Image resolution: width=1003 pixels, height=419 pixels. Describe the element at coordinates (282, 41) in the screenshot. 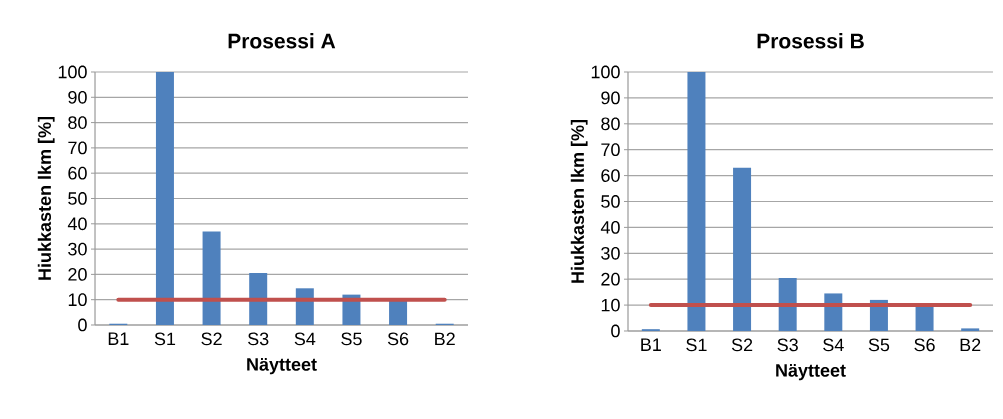

I see `chart-title: Prosessi A` at that location.